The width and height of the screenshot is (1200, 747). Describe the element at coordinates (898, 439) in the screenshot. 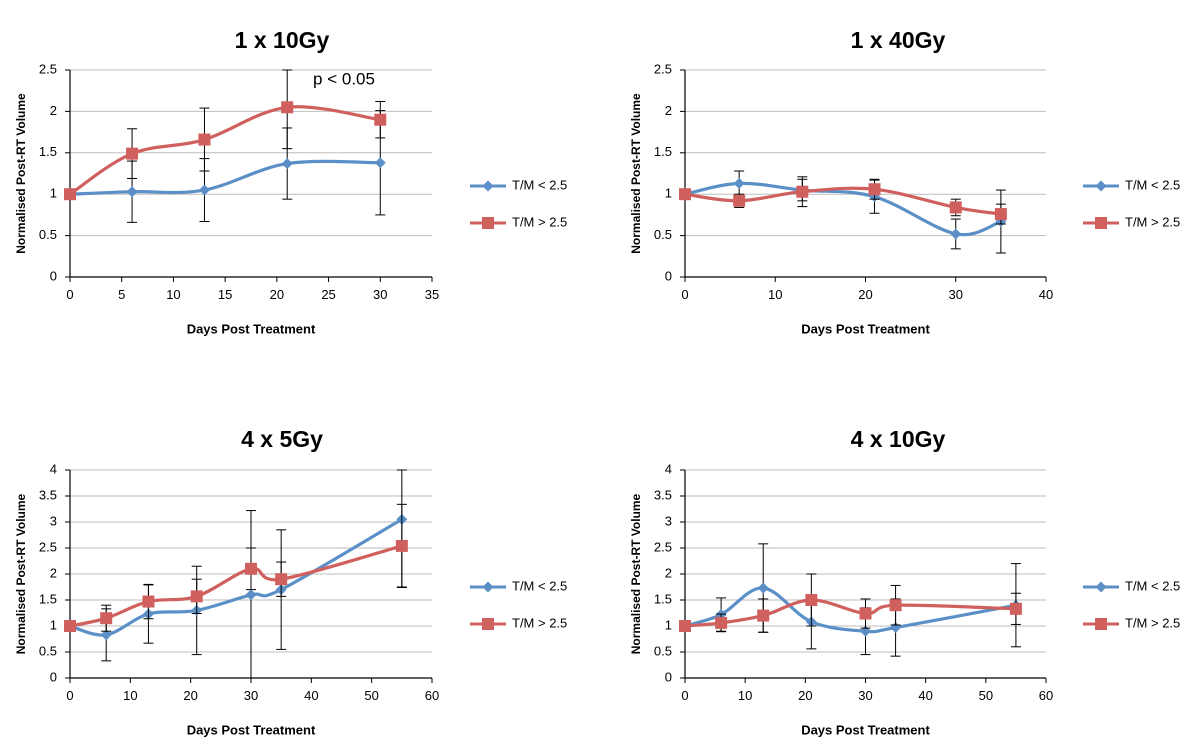

I see `chart-title: 4 x 10Gy` at that location.